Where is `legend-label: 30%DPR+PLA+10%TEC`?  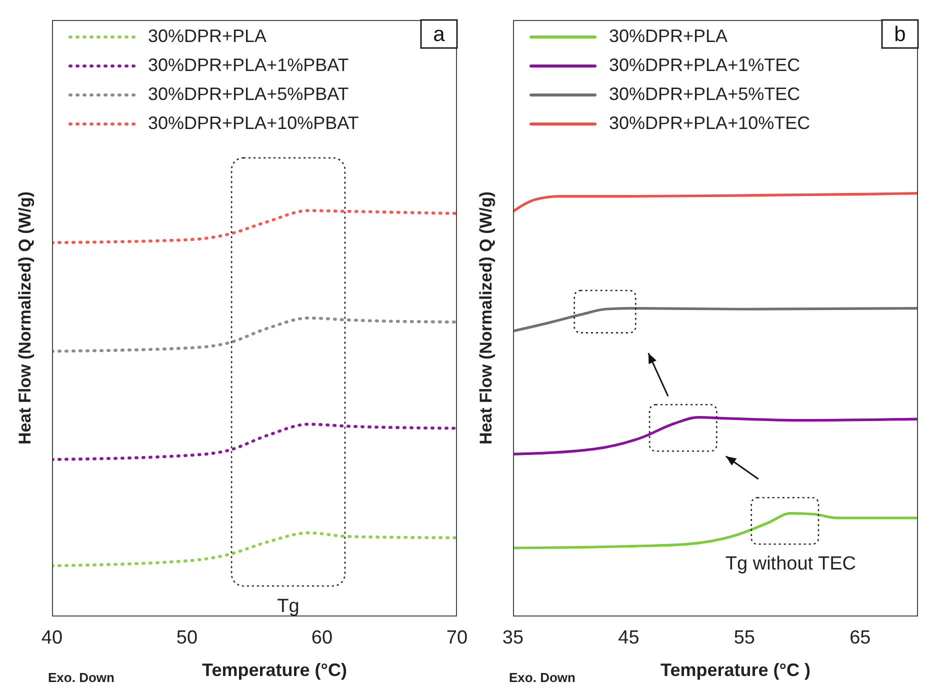 legend-label: 30%DPR+PLA+10%TEC is located at coordinates (709, 123).